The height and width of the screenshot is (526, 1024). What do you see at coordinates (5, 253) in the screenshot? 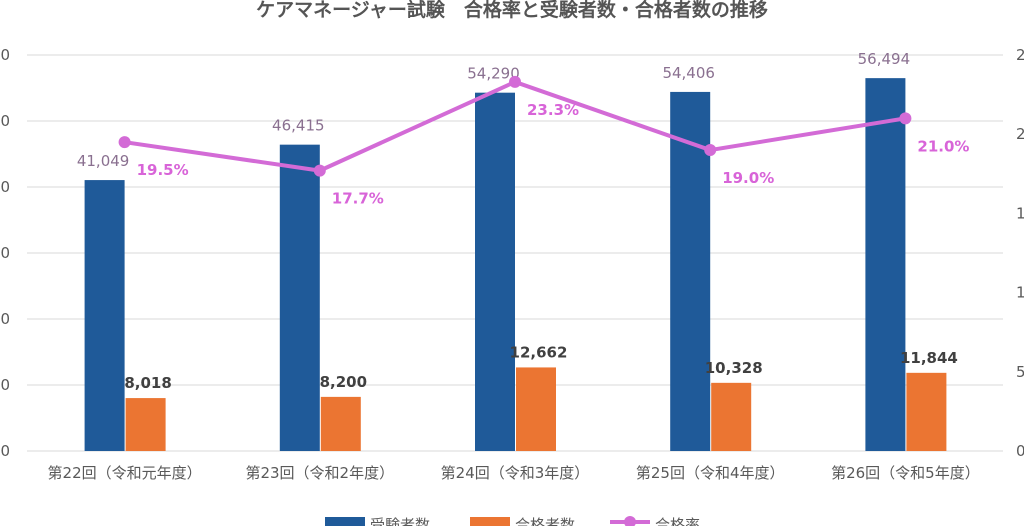
I see `left-axis-tick: 30,000` at bounding box center [5, 253].